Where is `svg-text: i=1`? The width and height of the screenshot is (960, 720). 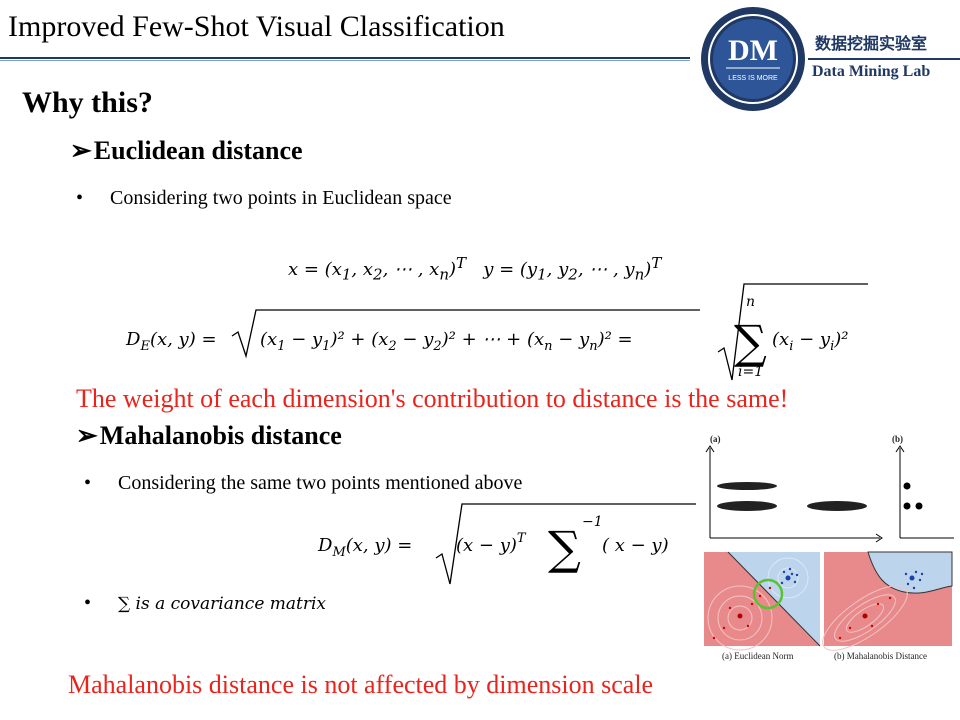 svg-text: i=1 is located at coordinates (750, 372).